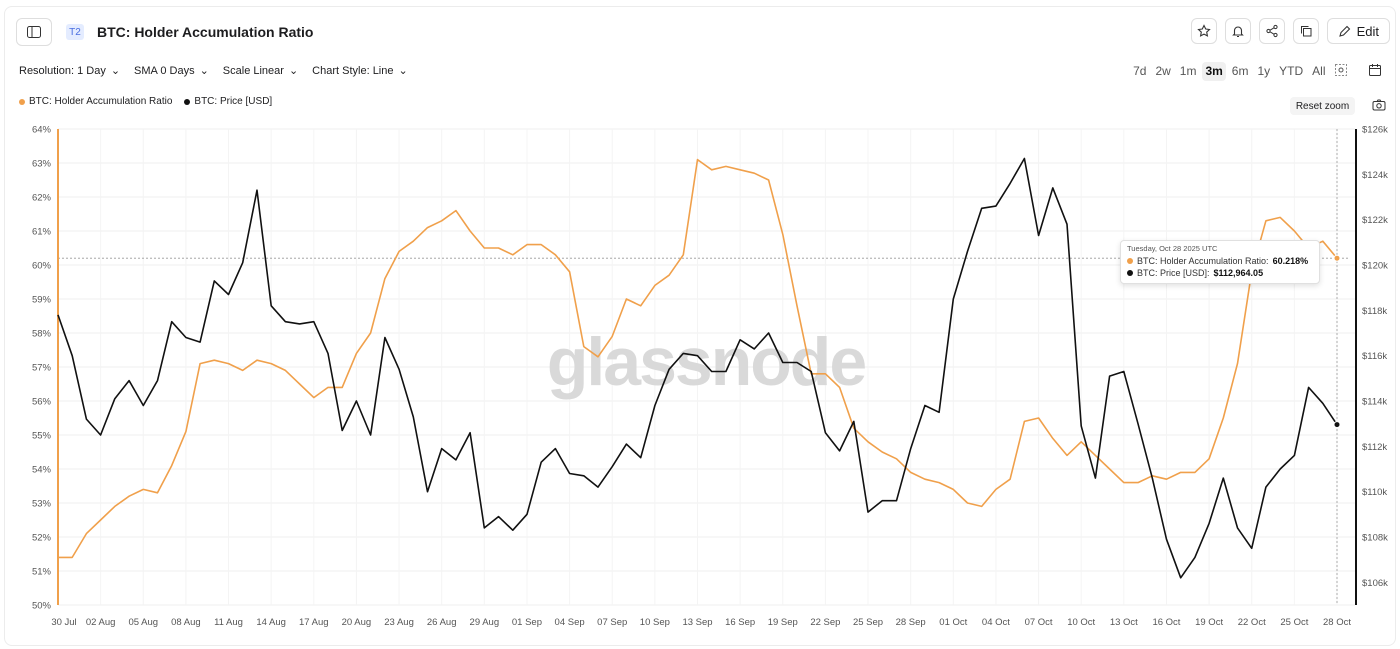 The width and height of the screenshot is (1400, 649). What do you see at coordinates (612, 622) in the screenshot?
I see `x-tick-label: 07 Sep` at bounding box center [612, 622].